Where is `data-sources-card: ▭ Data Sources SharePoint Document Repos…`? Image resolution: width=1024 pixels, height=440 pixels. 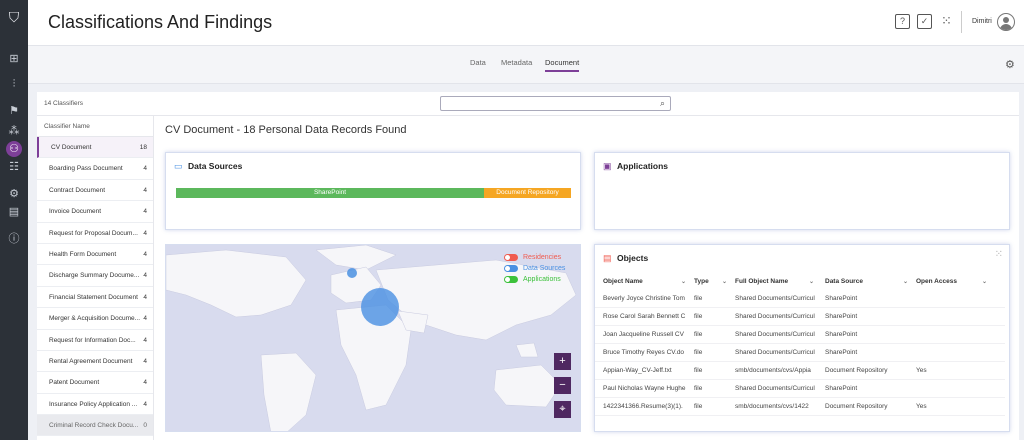
data-sources-card: ▭ Data Sources SharePoint Document Repos… is located at coordinates (373, 191).